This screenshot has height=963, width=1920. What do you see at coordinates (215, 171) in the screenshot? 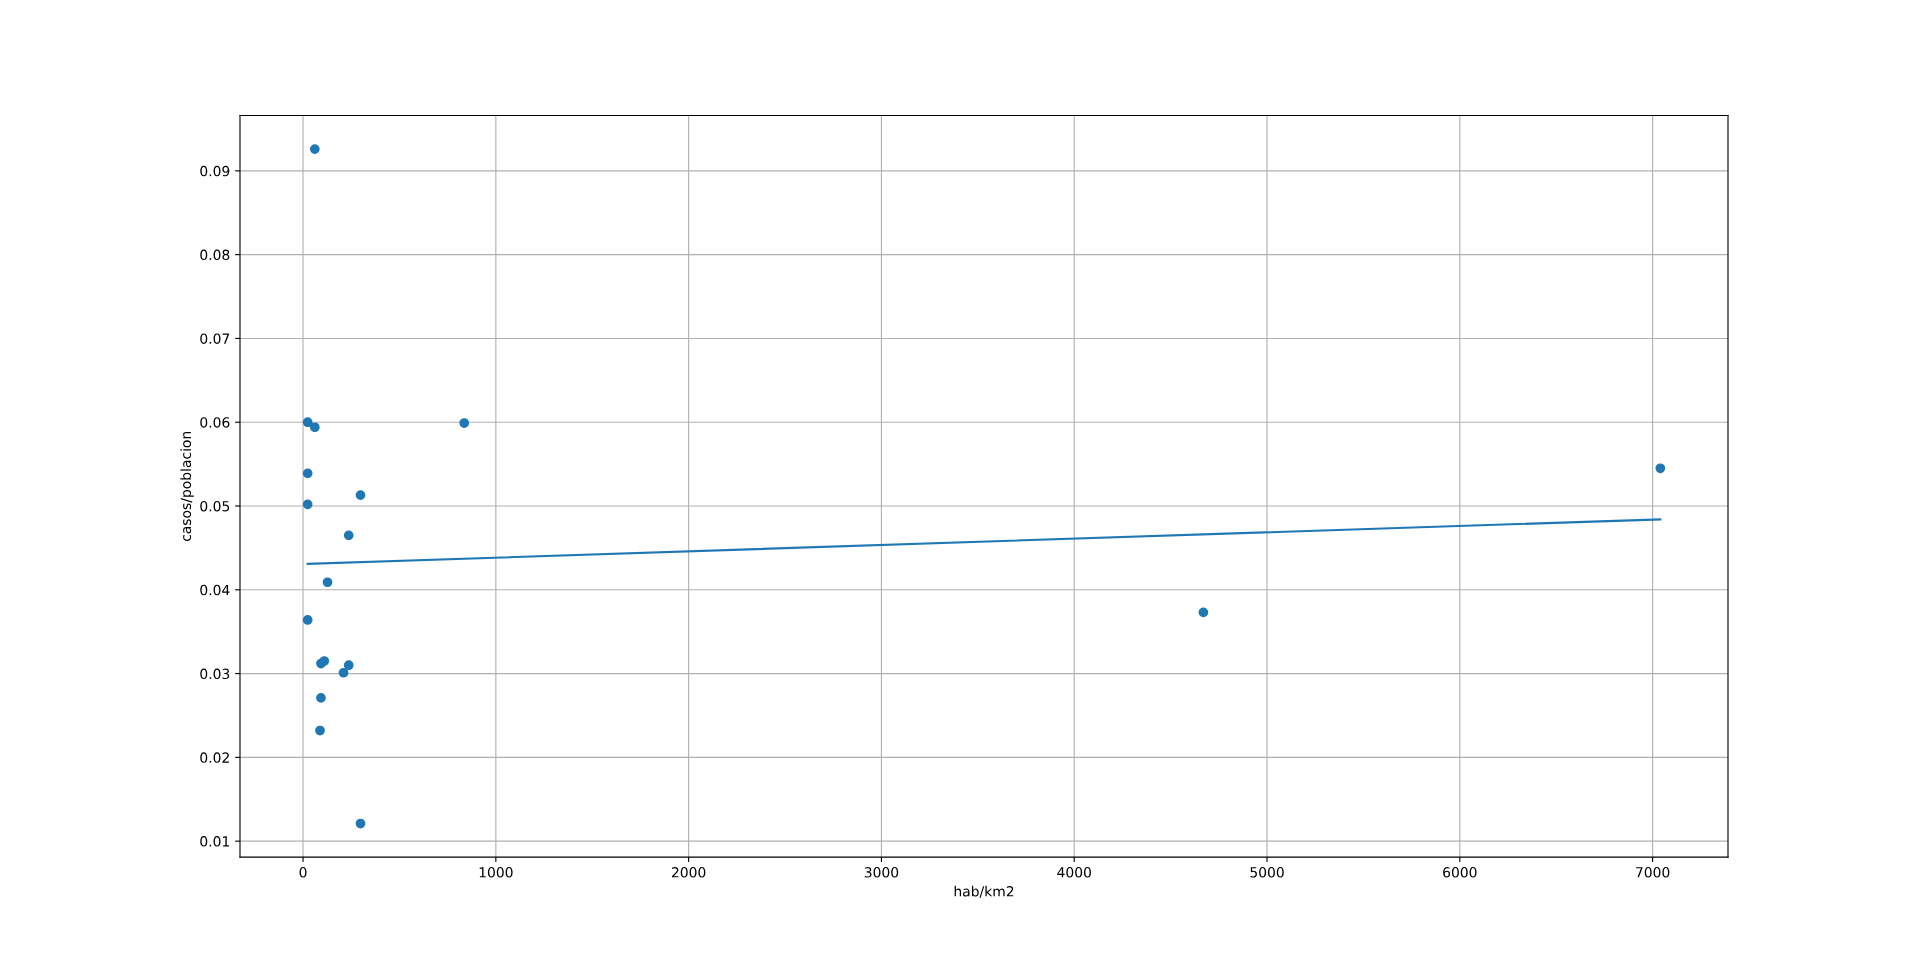
I see `y-tick-label: 0.09` at bounding box center [215, 171].